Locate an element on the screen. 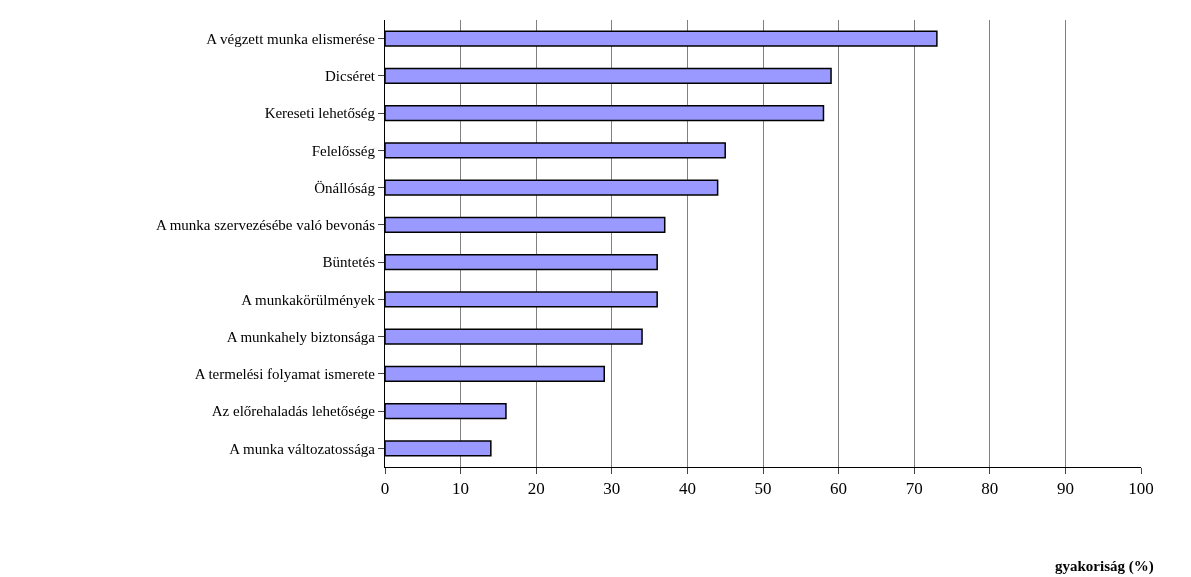 The image size is (1191, 577). y-tick-label: A munkahely biztonsága is located at coordinates (301, 336).